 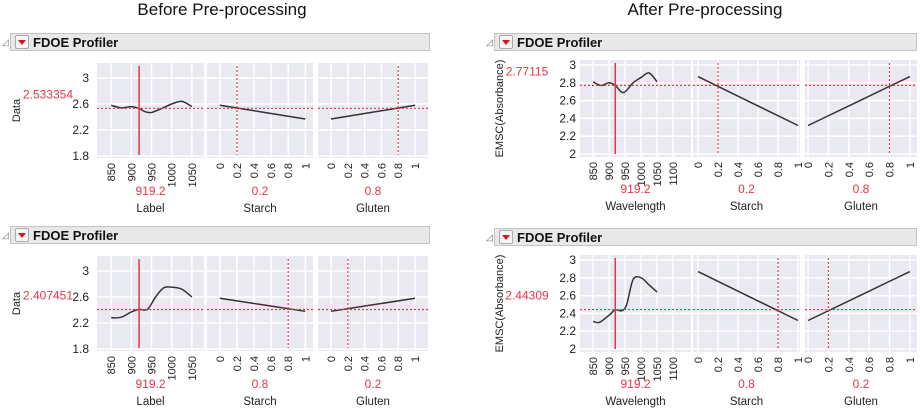 What do you see at coordinates (746, 402) in the screenshot?
I see `factor-label: Starch` at bounding box center [746, 402].